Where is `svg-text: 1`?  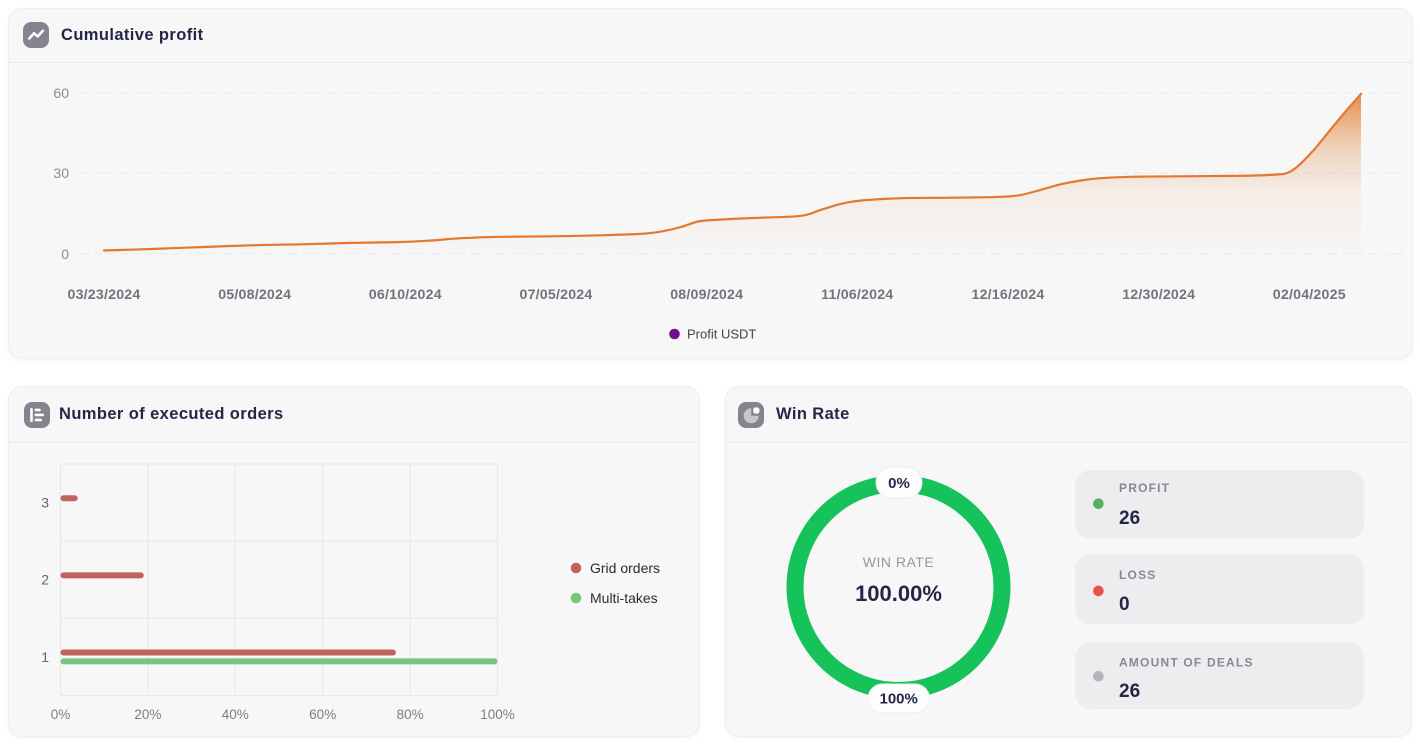
svg-text: 1 is located at coordinates (45, 657).